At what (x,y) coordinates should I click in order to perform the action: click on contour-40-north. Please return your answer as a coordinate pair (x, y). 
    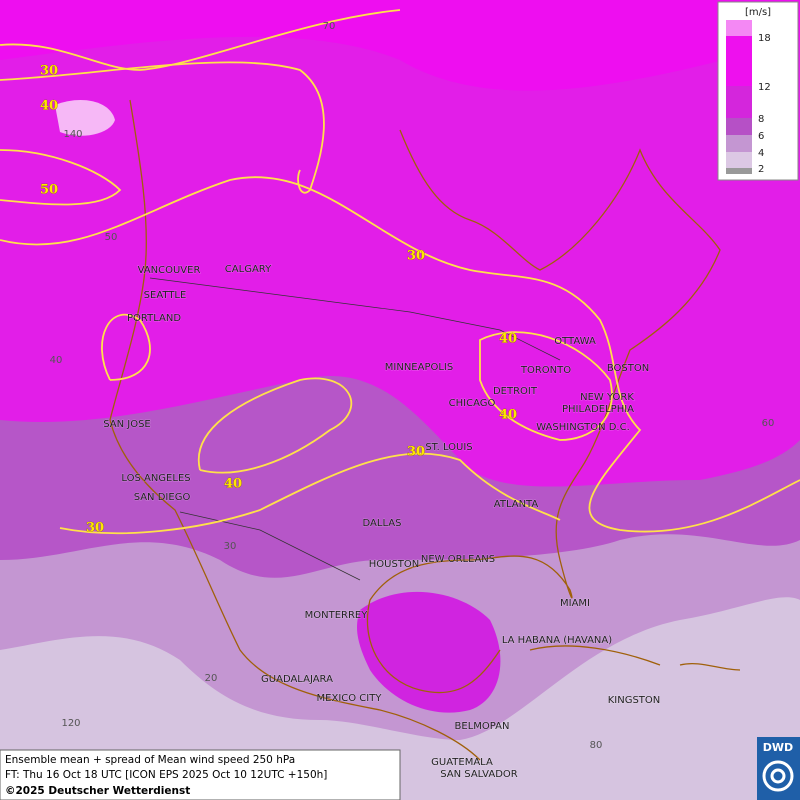
    Looking at the image, I should click on (162, 127).